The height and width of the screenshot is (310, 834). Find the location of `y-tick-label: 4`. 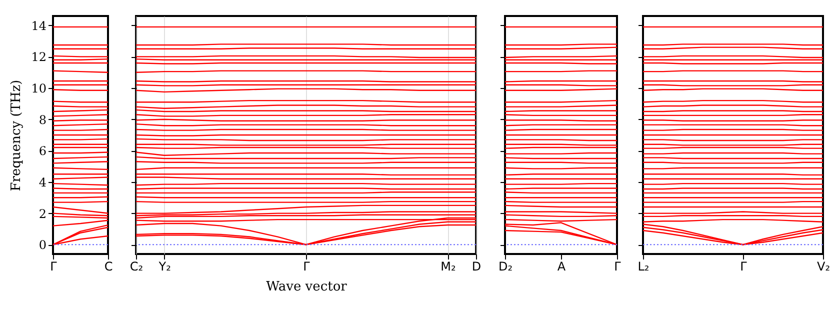

y-tick-label: 4 is located at coordinates (42, 182).